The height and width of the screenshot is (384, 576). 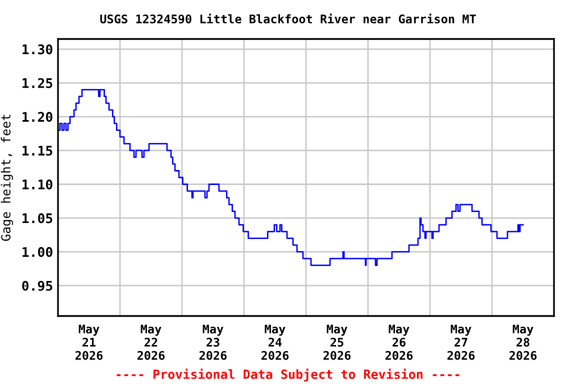 What do you see at coordinates (288, 375) in the screenshot?
I see `text: ---- Provisional Data Subject to Revision ----` at bounding box center [288, 375].